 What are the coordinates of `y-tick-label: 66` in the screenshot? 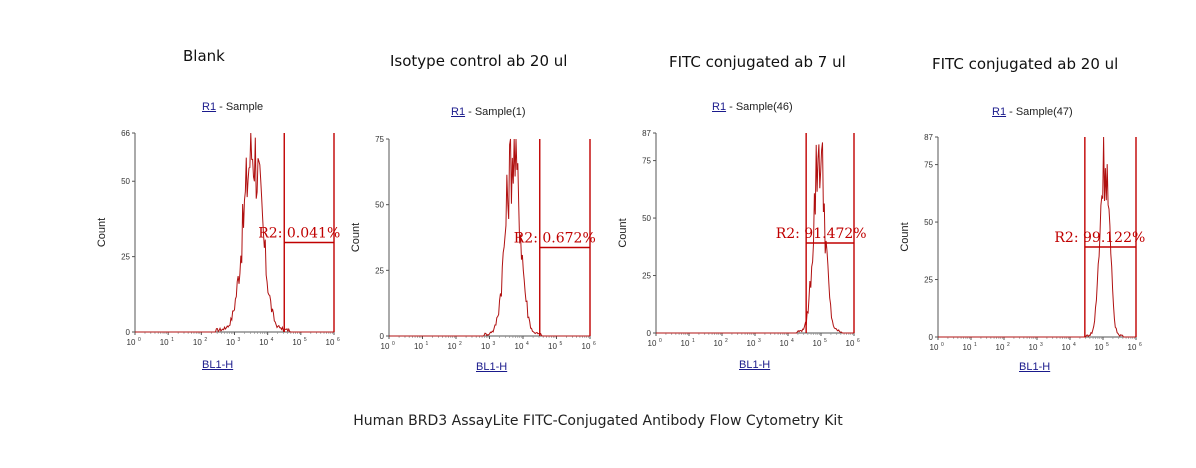 It's located at (125, 133).